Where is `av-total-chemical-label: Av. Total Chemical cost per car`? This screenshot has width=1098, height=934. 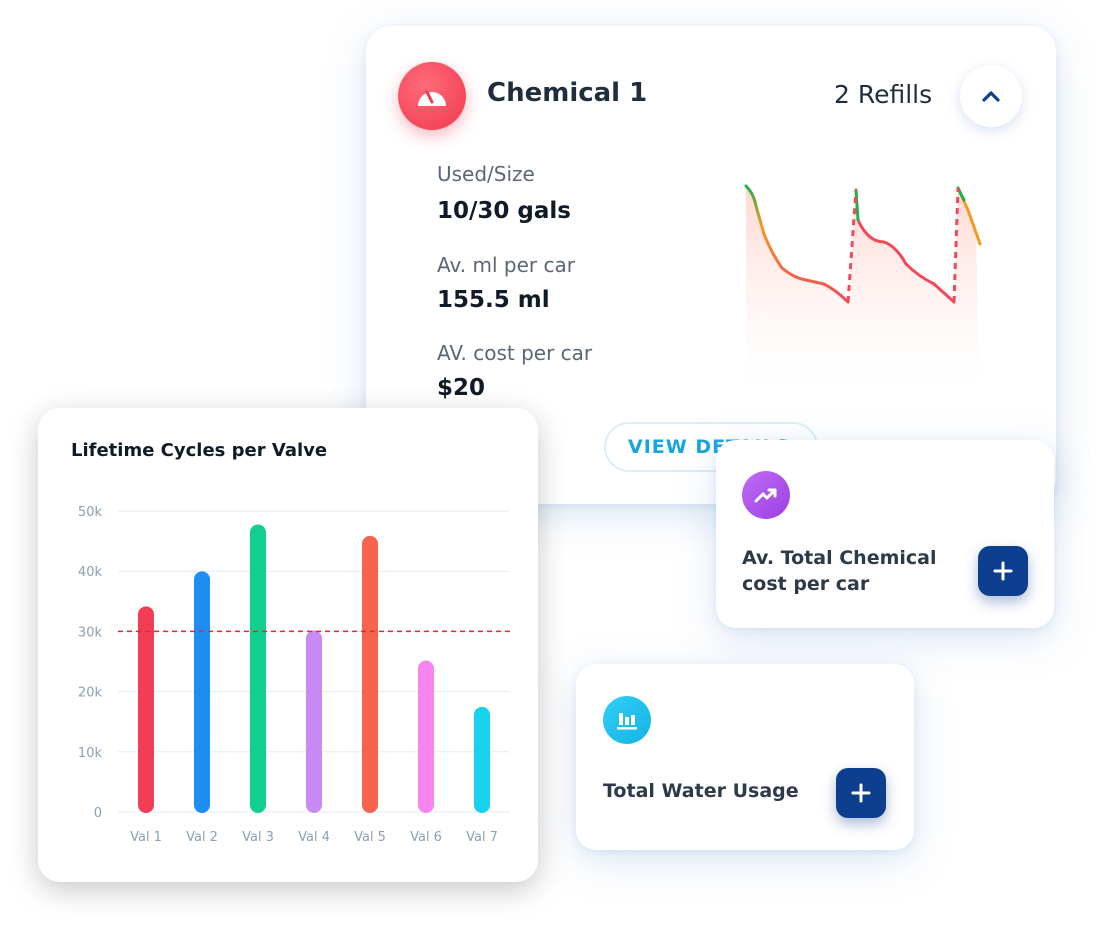 av-total-chemical-label: Av. Total Chemical cost per car is located at coordinates (839, 571).